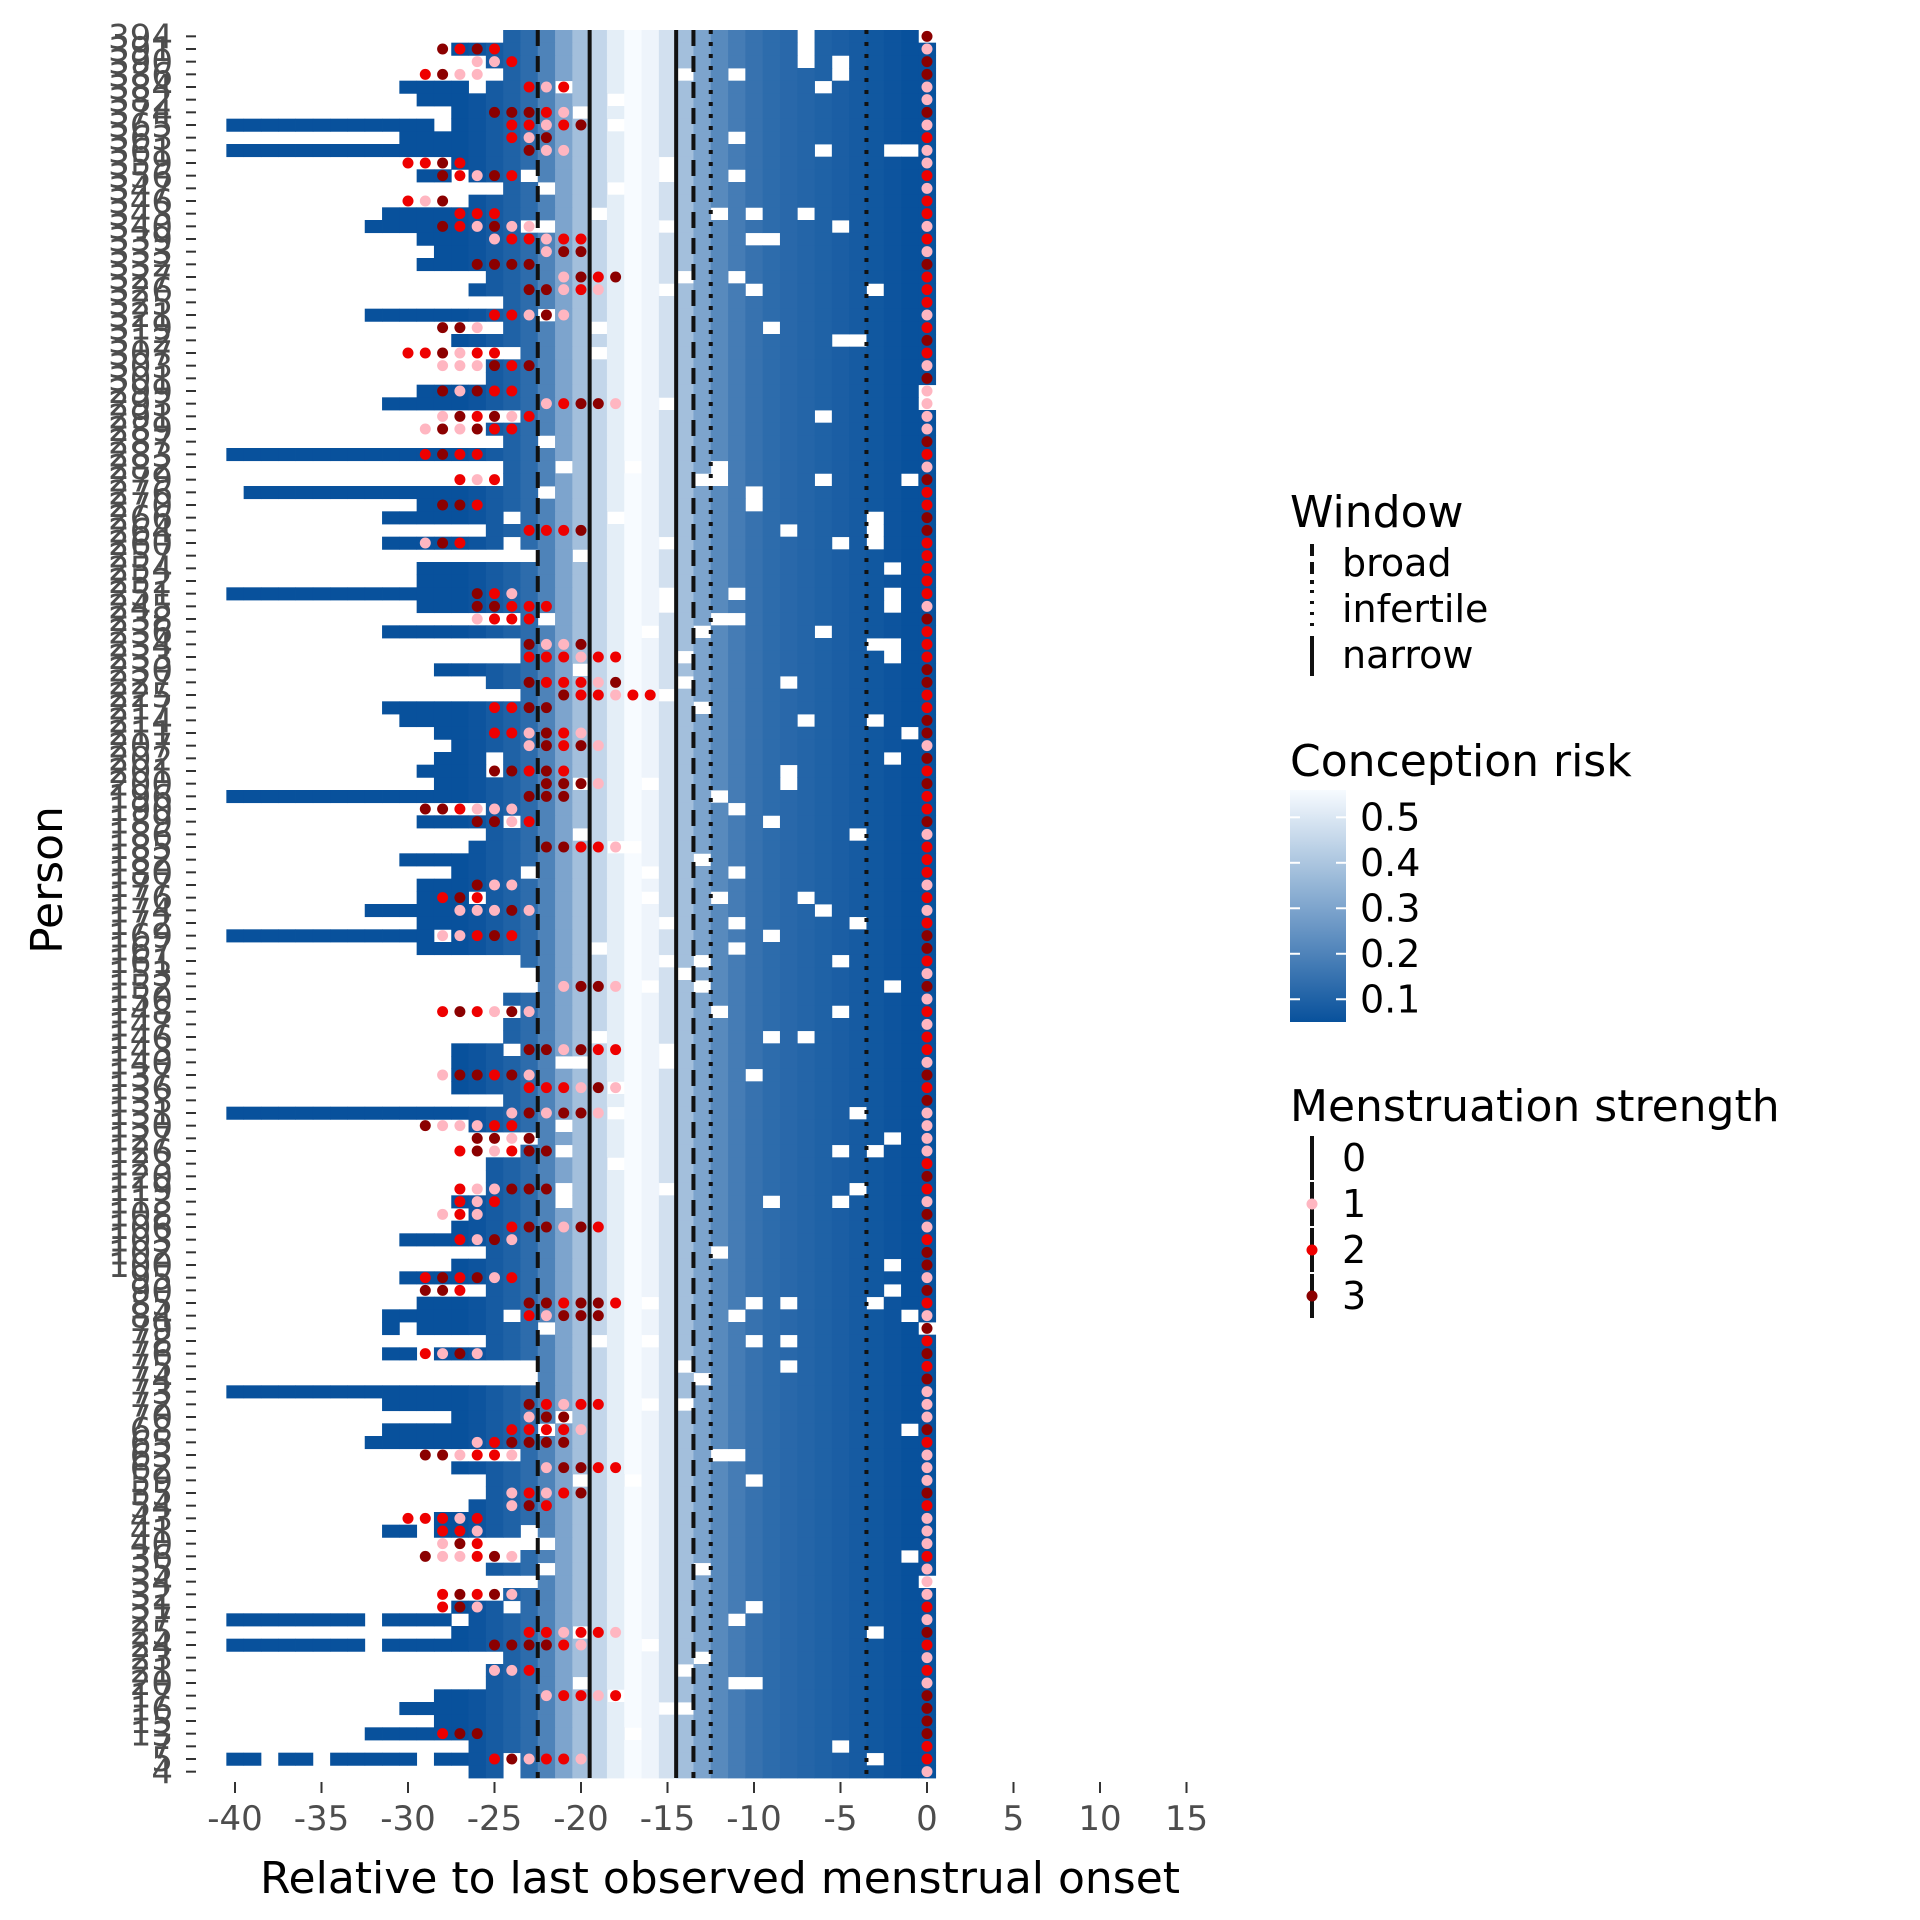 The image size is (1920, 1920). What do you see at coordinates (140, 1228) in the screenshot?
I see `y-tick-label: 106` at bounding box center [140, 1228].